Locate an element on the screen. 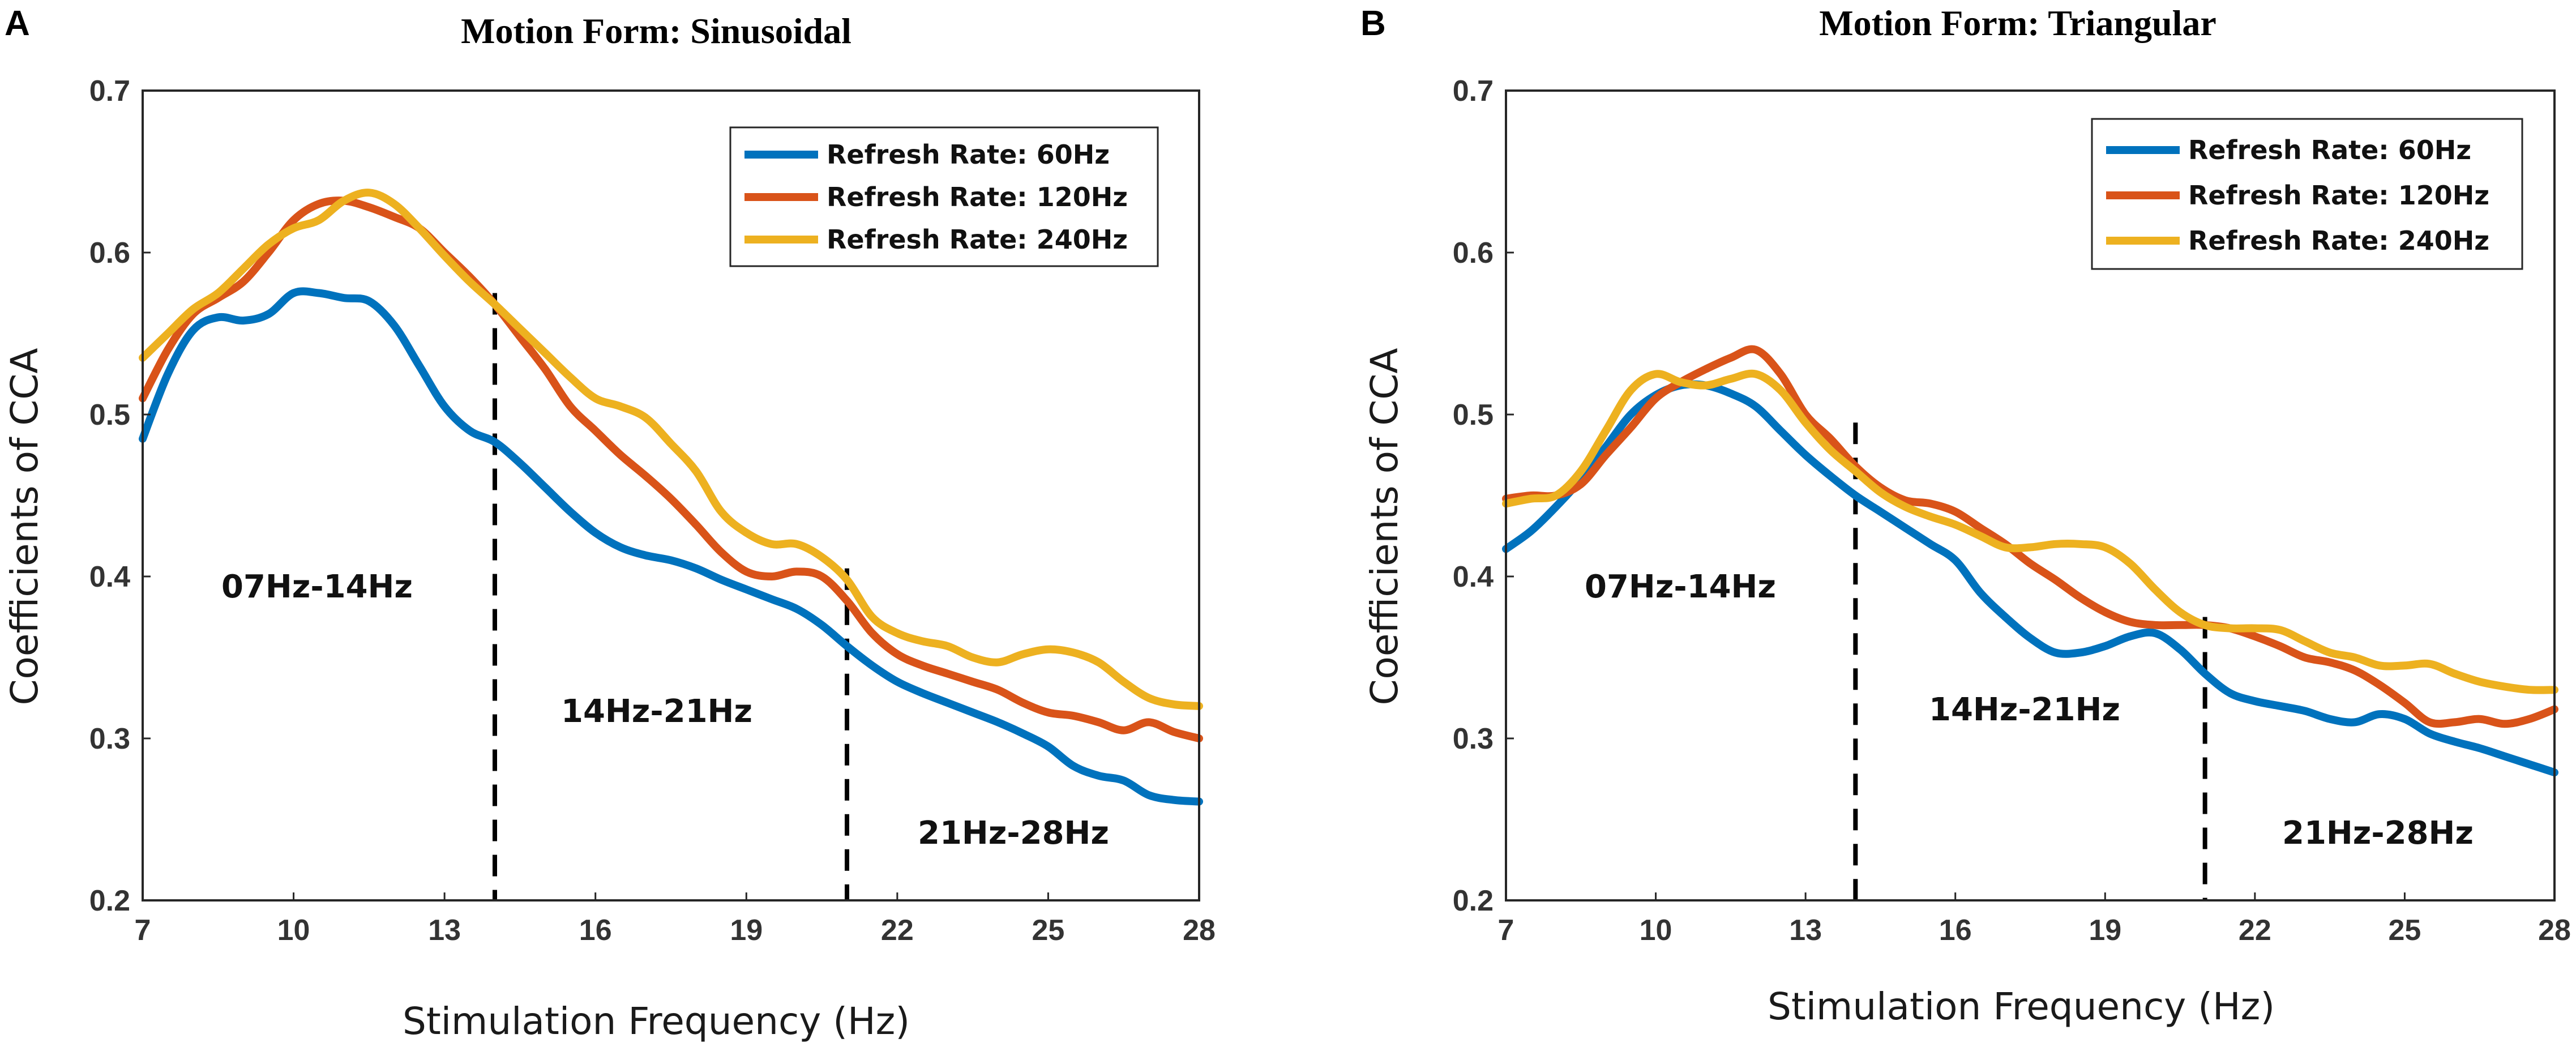 This screenshot has height=1051, width=2576. series-line-refresh-rate-240hz is located at coordinates (2030, 531).